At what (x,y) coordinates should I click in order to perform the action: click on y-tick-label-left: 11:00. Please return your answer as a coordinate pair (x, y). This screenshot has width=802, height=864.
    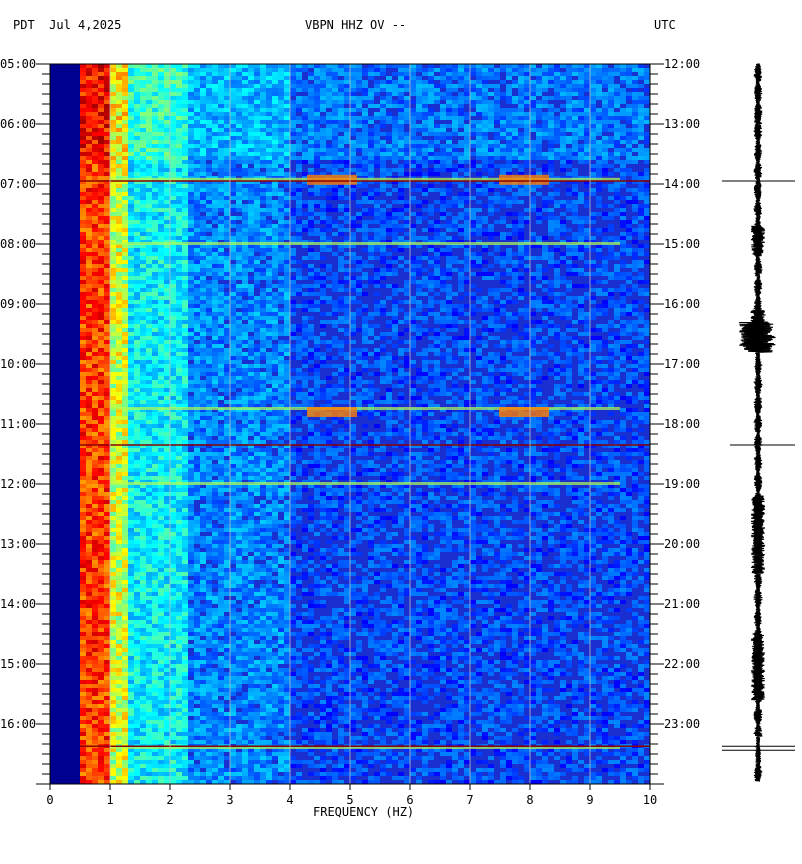
    Looking at the image, I should click on (18, 424).